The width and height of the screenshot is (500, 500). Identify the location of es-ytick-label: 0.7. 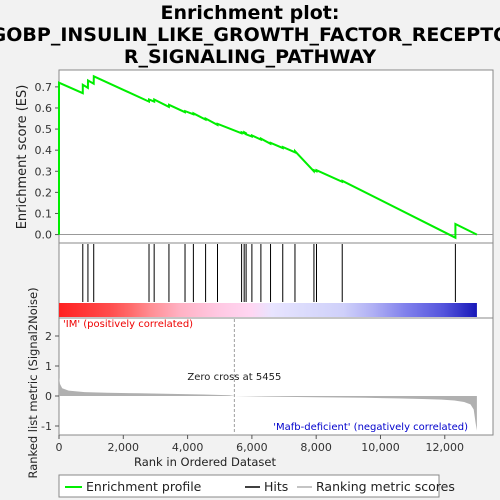
(44, 87).